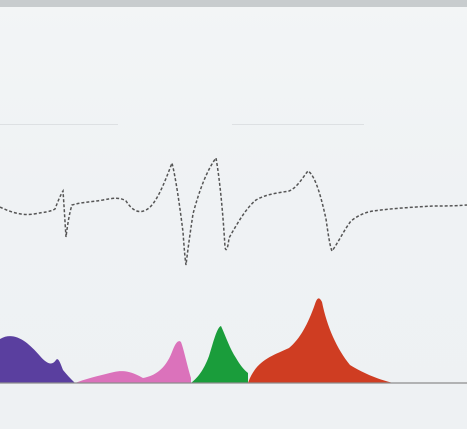  I want to click on green-band, so click(219, 354).